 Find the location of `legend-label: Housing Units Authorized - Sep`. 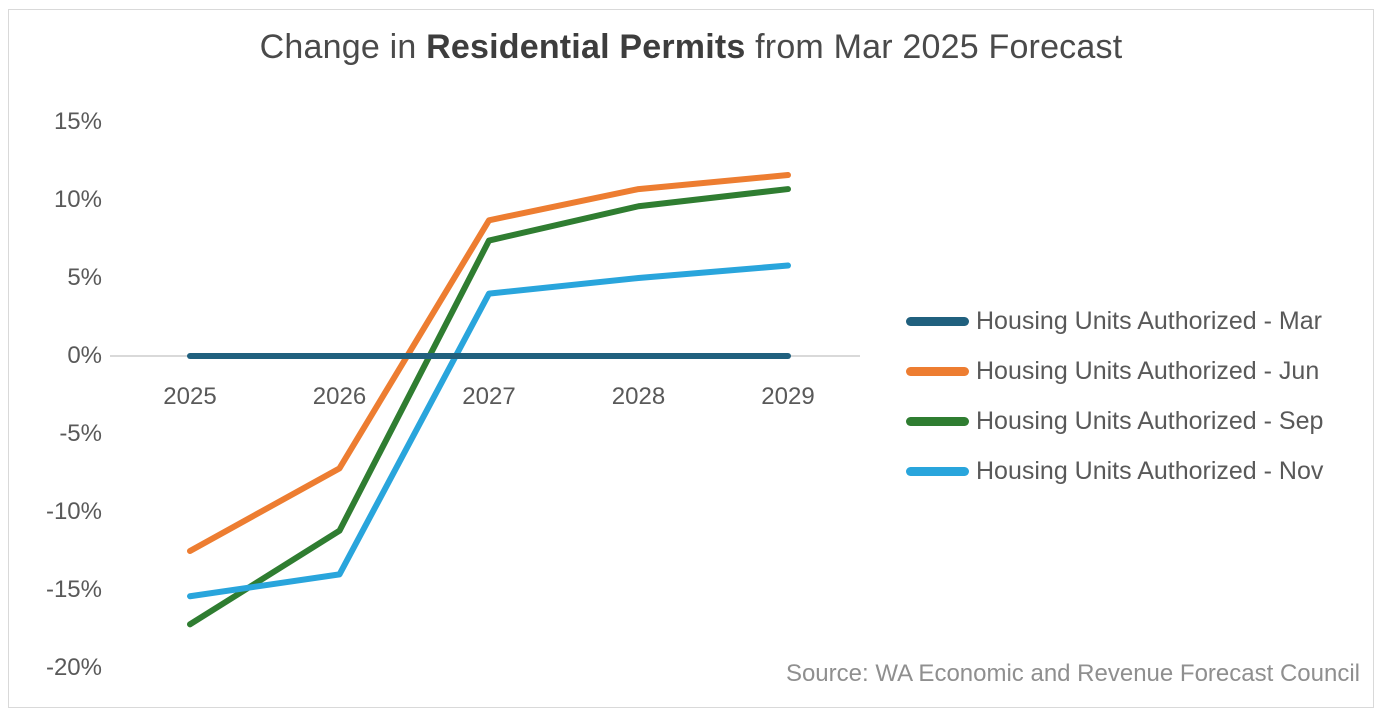

legend-label: Housing Units Authorized - Sep is located at coordinates (1150, 420).